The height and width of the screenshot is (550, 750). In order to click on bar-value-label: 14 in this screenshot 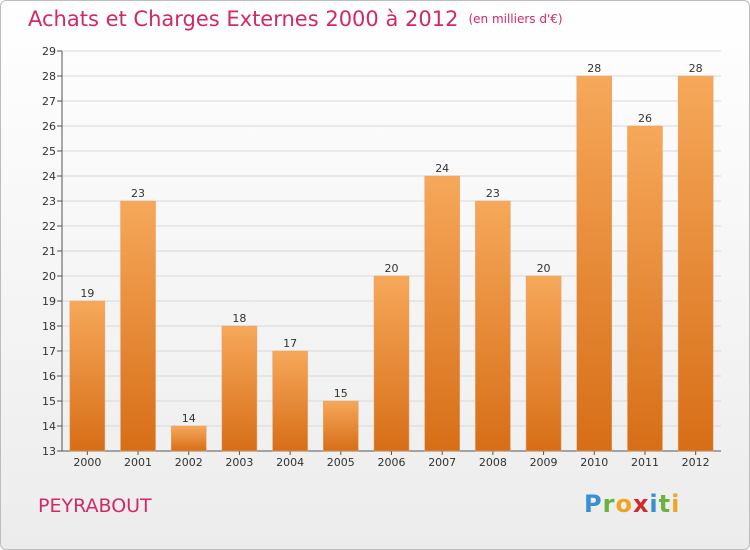, I will do `click(189, 418)`.